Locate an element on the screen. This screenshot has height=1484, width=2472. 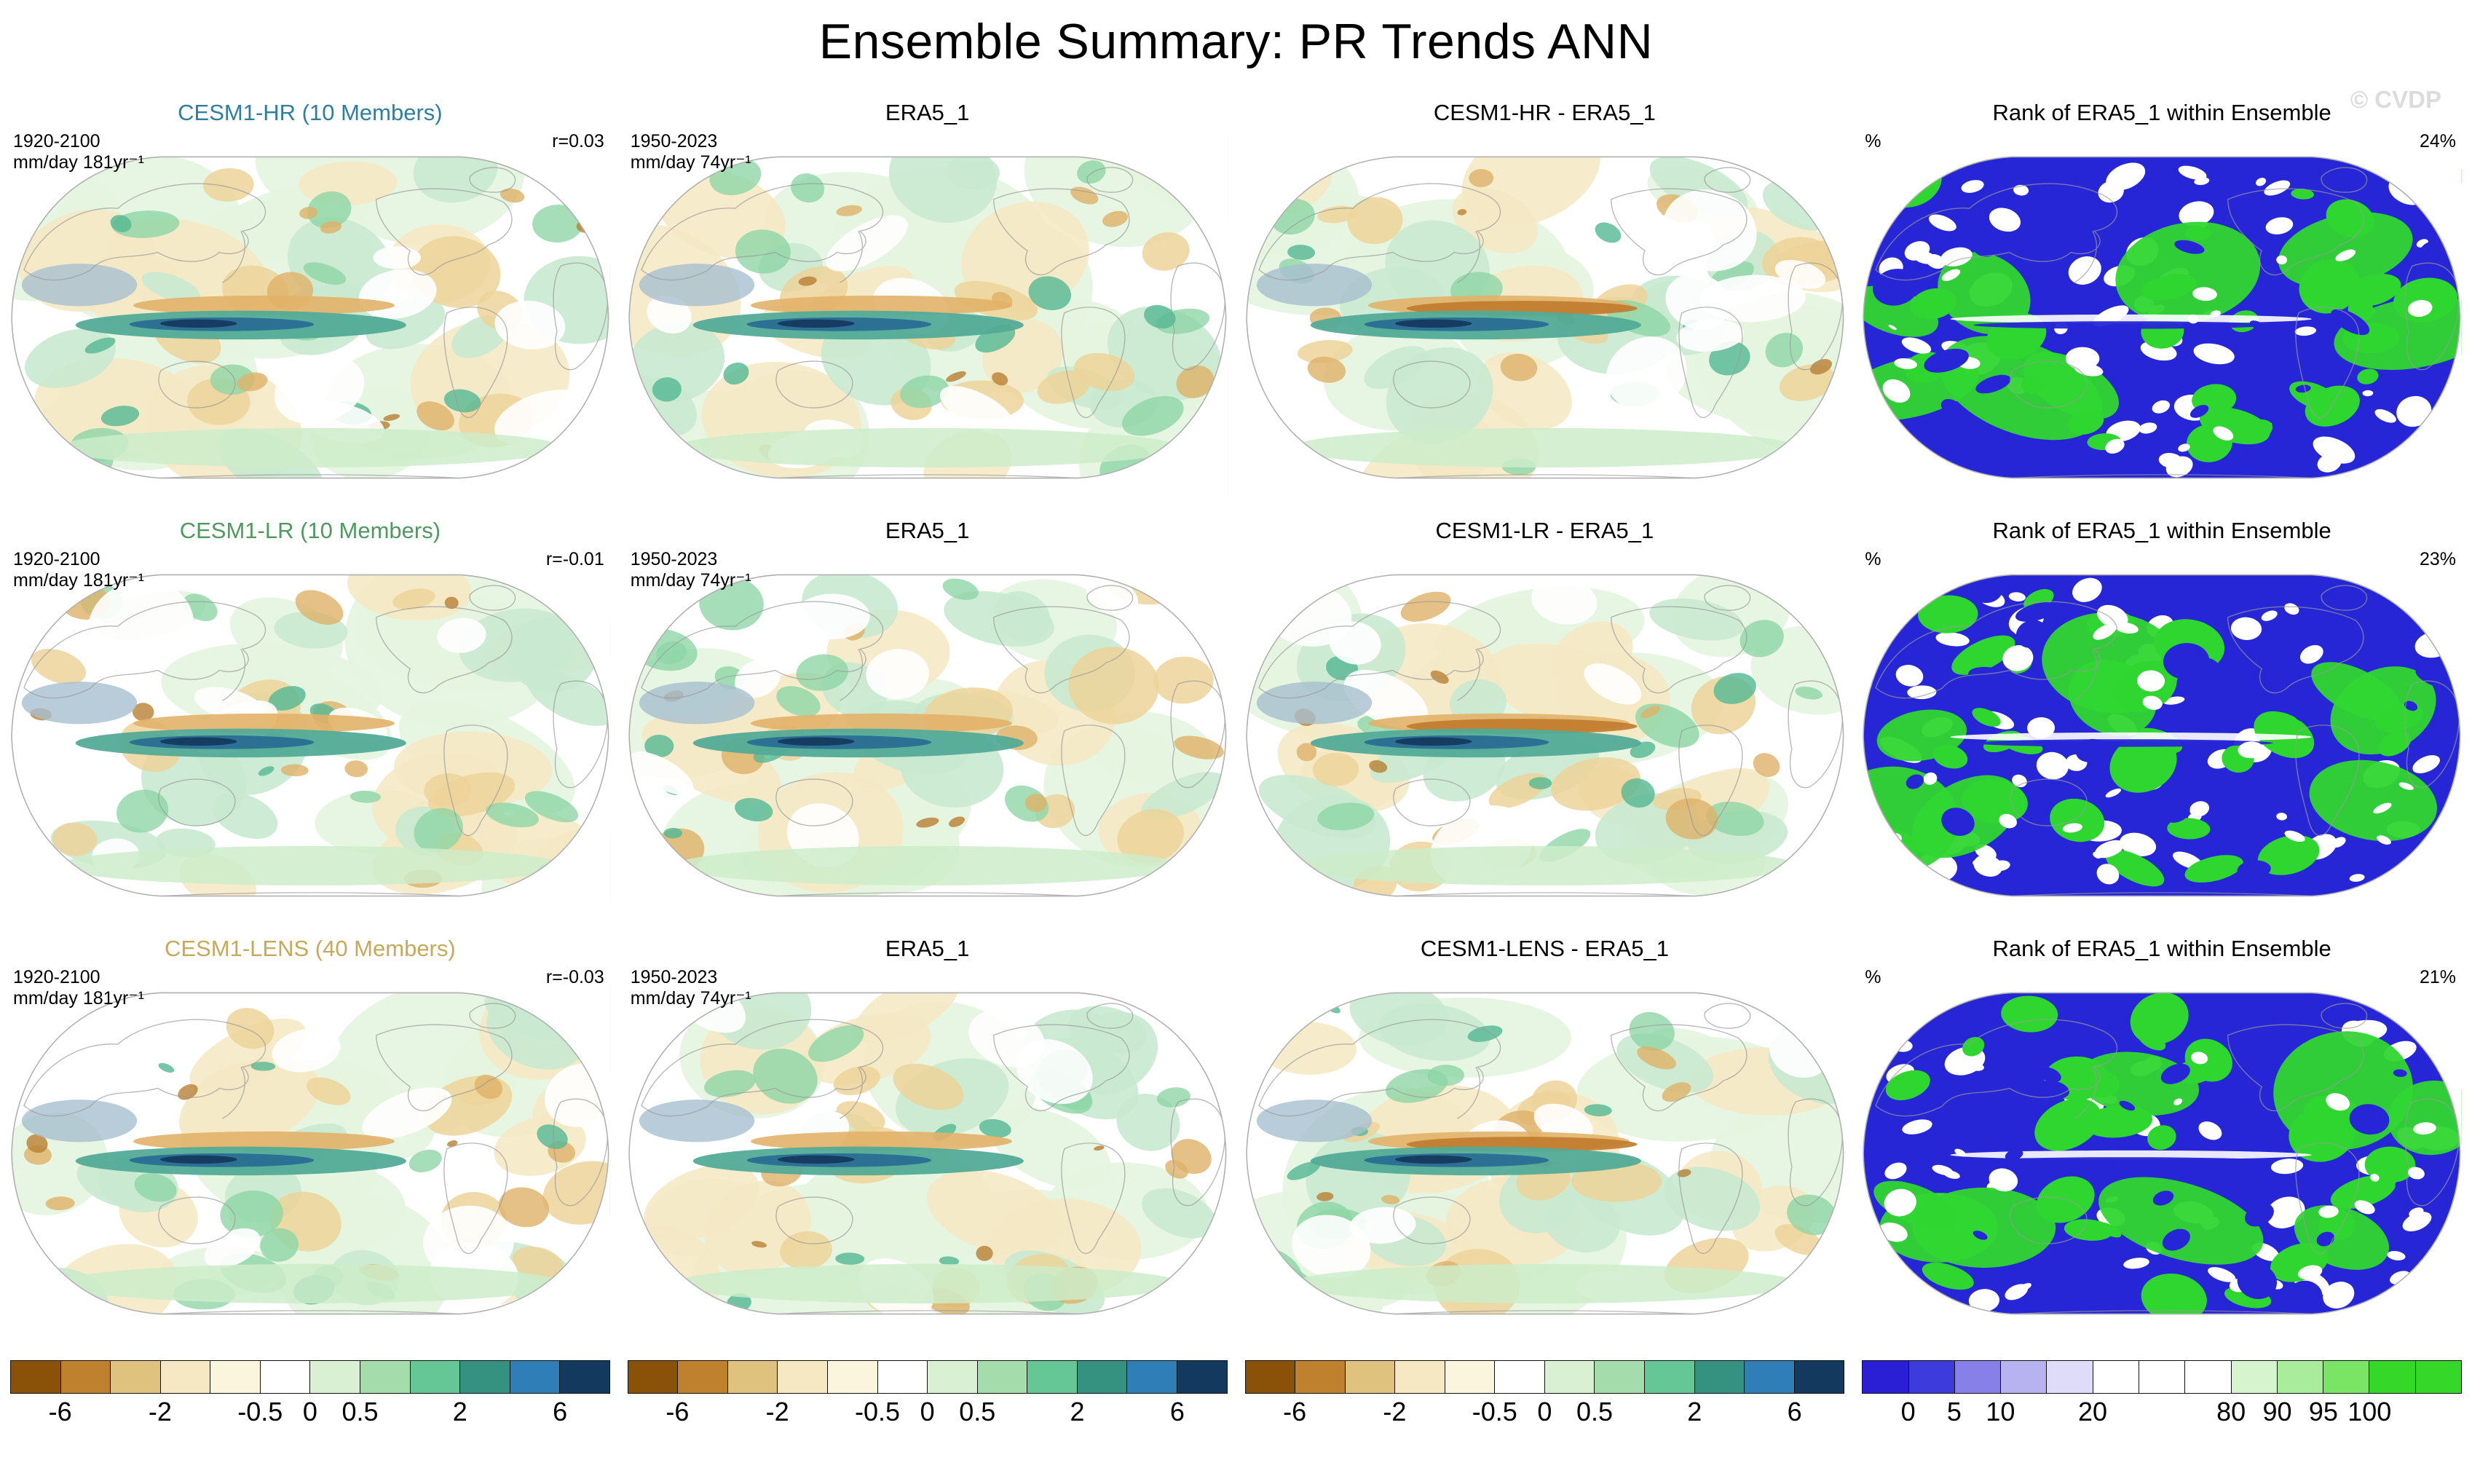
map-trend-cesm1-hr is located at coordinates (310, 317).